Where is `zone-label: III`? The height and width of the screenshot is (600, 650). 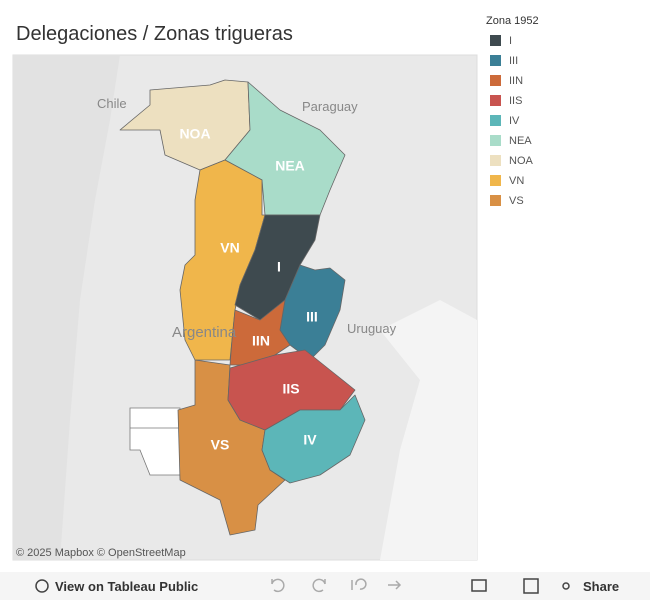 zone-label: III is located at coordinates (312, 317).